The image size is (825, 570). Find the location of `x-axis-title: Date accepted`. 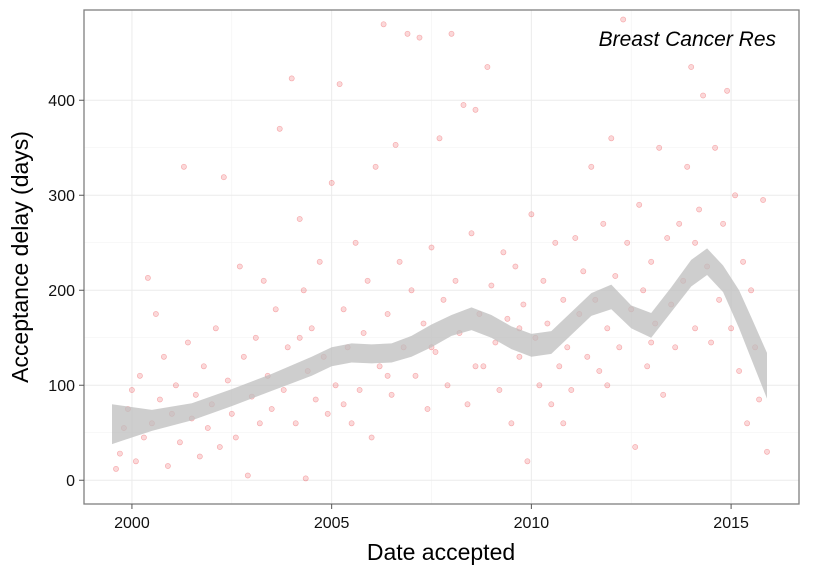

x-axis-title: Date accepted is located at coordinates (441, 552).